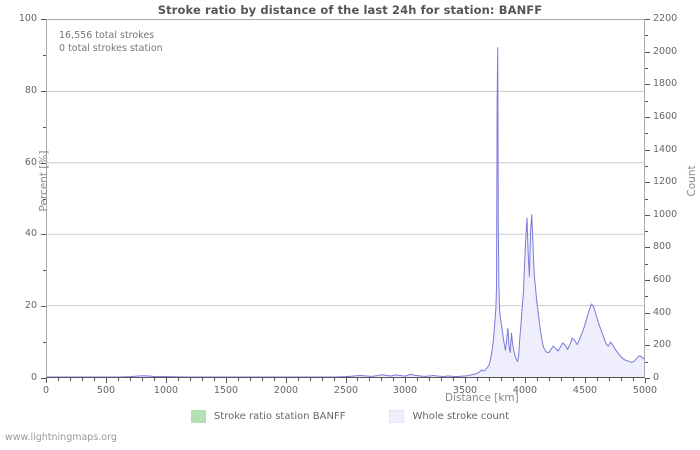 The image size is (700, 450). What do you see at coordinates (30, 90) in the screenshot?
I see `tick-label: 80` at bounding box center [30, 90].